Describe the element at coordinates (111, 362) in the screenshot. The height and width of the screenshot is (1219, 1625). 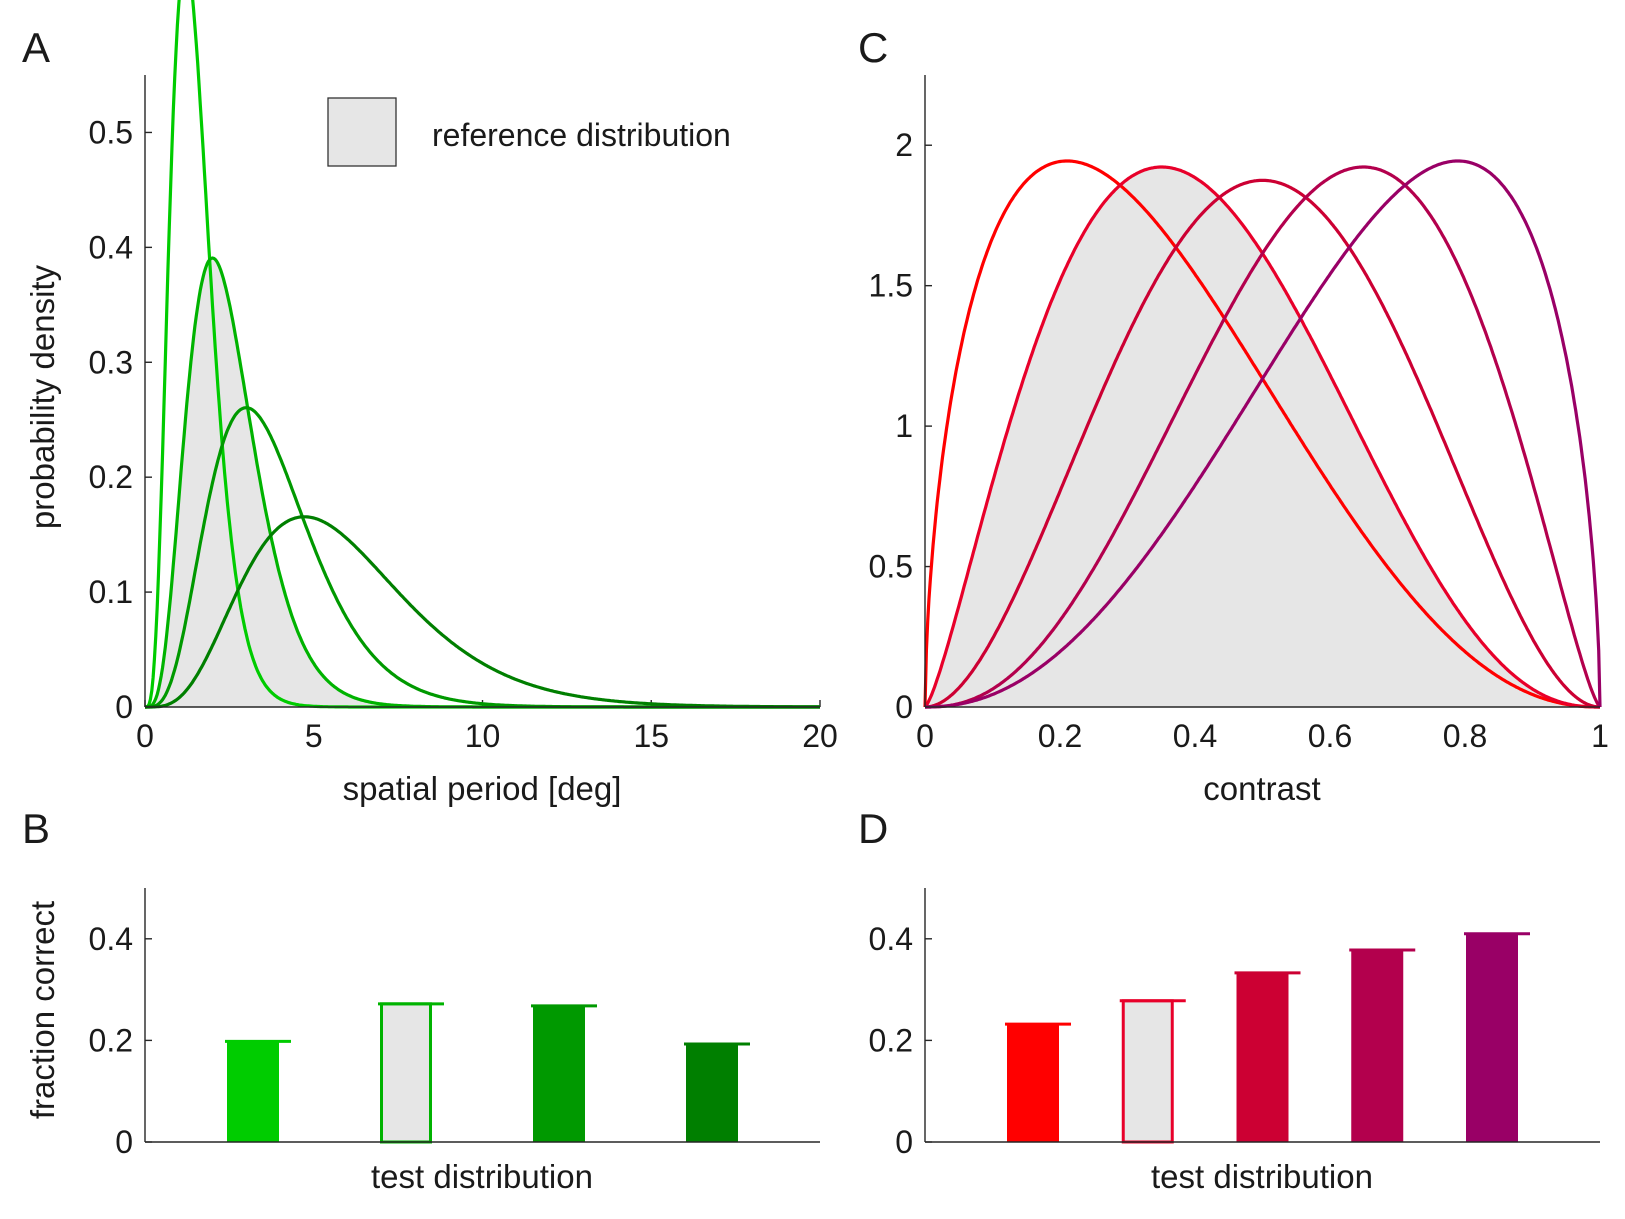
I see `y-tick-label: 0.3` at that location.